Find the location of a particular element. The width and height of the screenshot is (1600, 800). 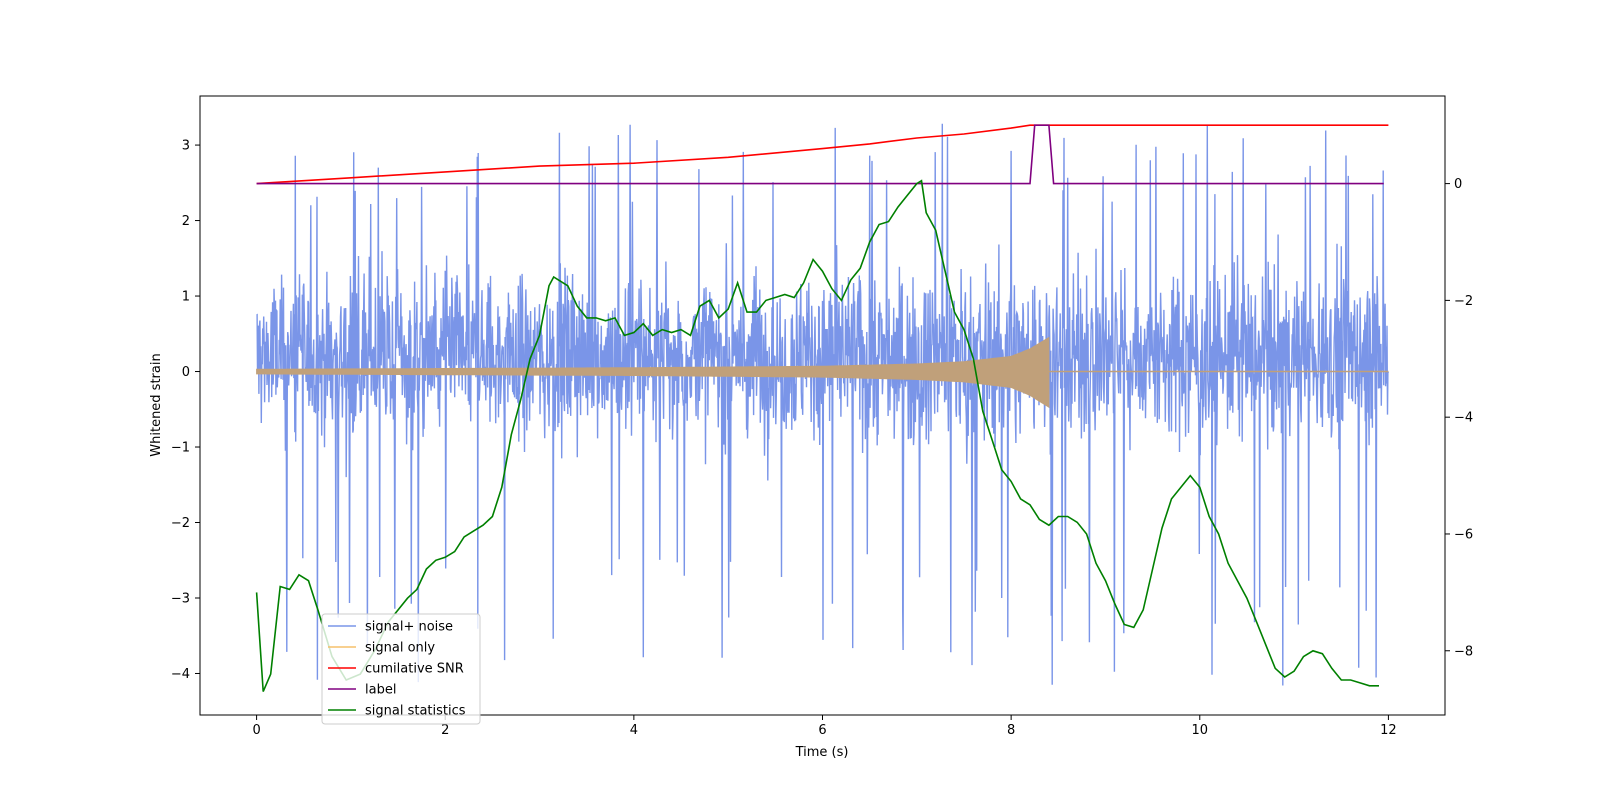

legend-box is located at coordinates (401, 669).